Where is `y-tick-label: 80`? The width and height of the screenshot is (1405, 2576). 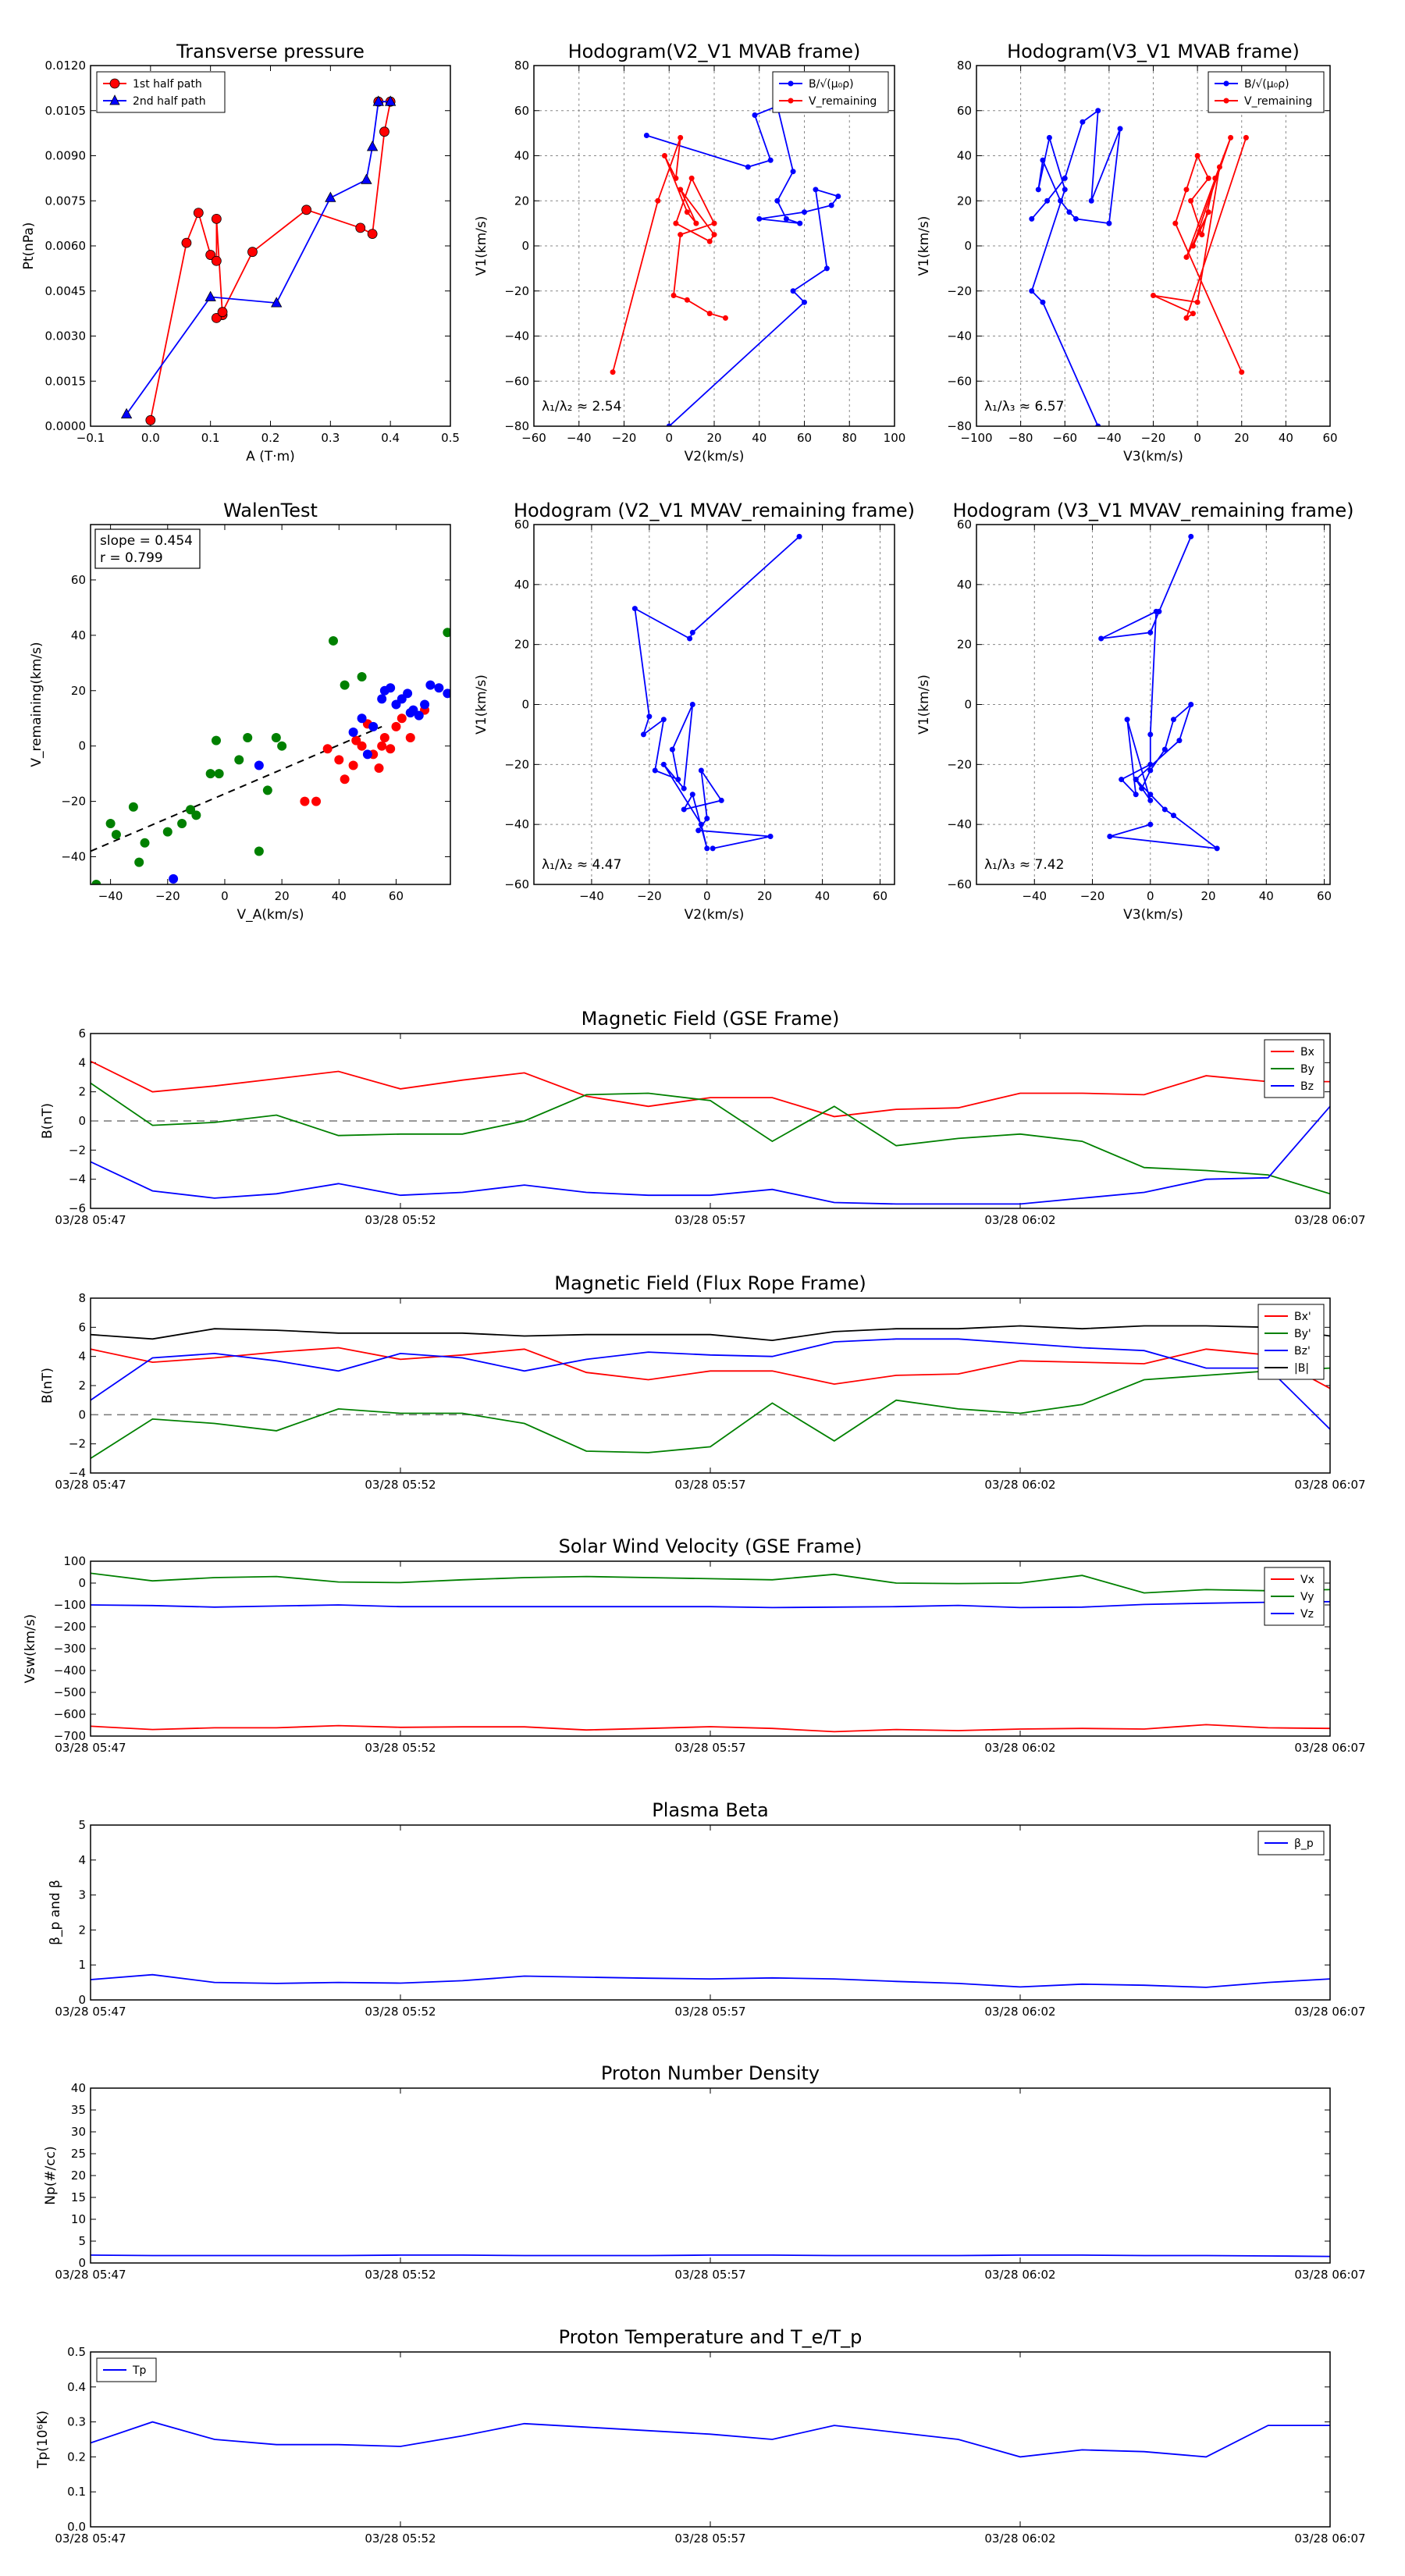
y-tick-label: 80 is located at coordinates (521, 66).